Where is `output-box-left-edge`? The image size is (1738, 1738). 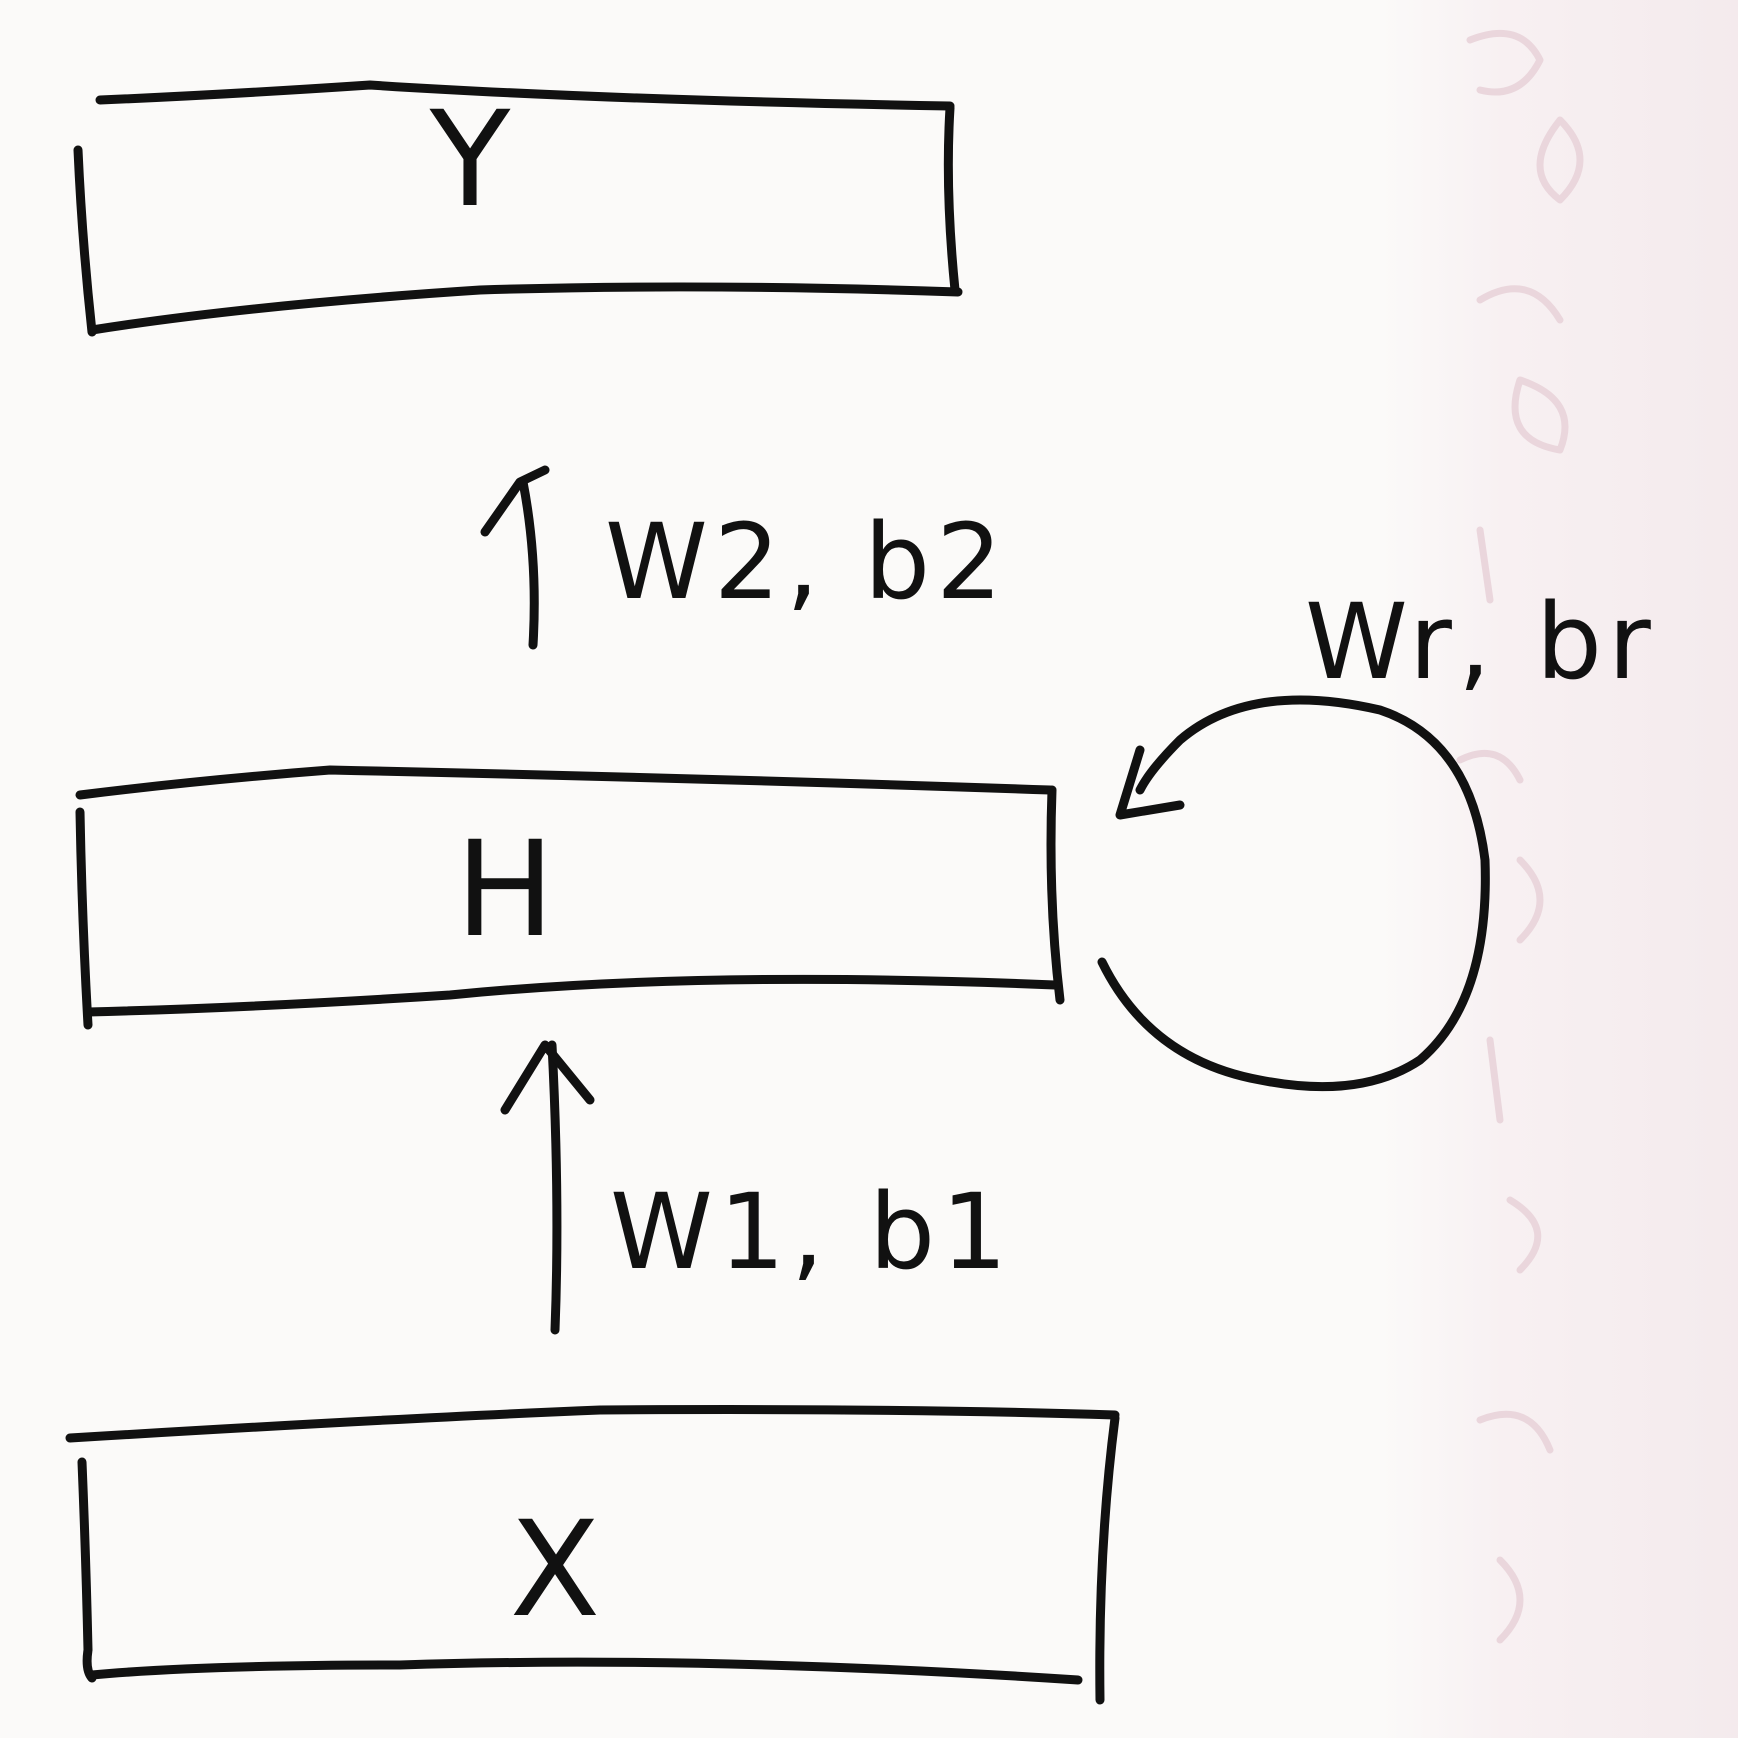
output-box-left-edge is located at coordinates (85, 241).